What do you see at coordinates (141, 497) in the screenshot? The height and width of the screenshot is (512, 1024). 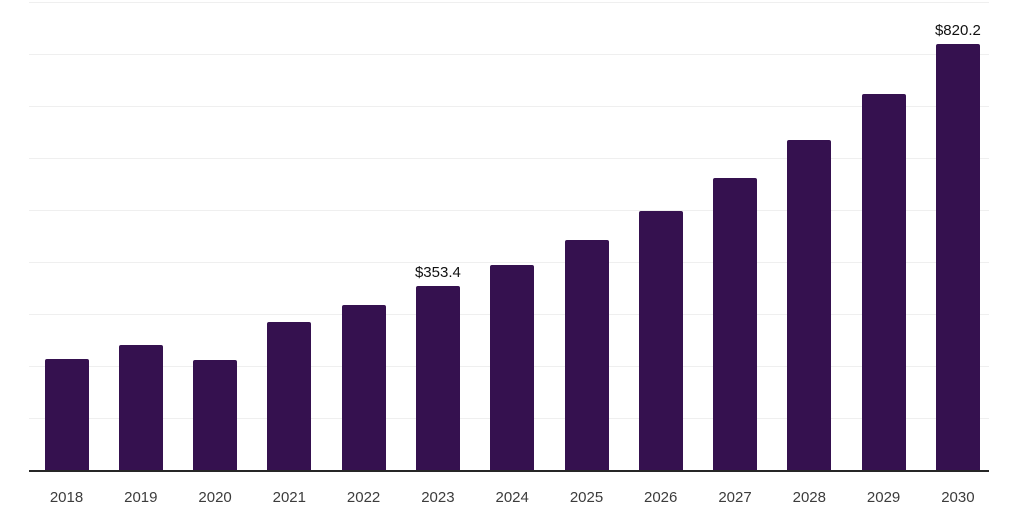 I see `x-axis-label-2019: 2019` at bounding box center [141, 497].